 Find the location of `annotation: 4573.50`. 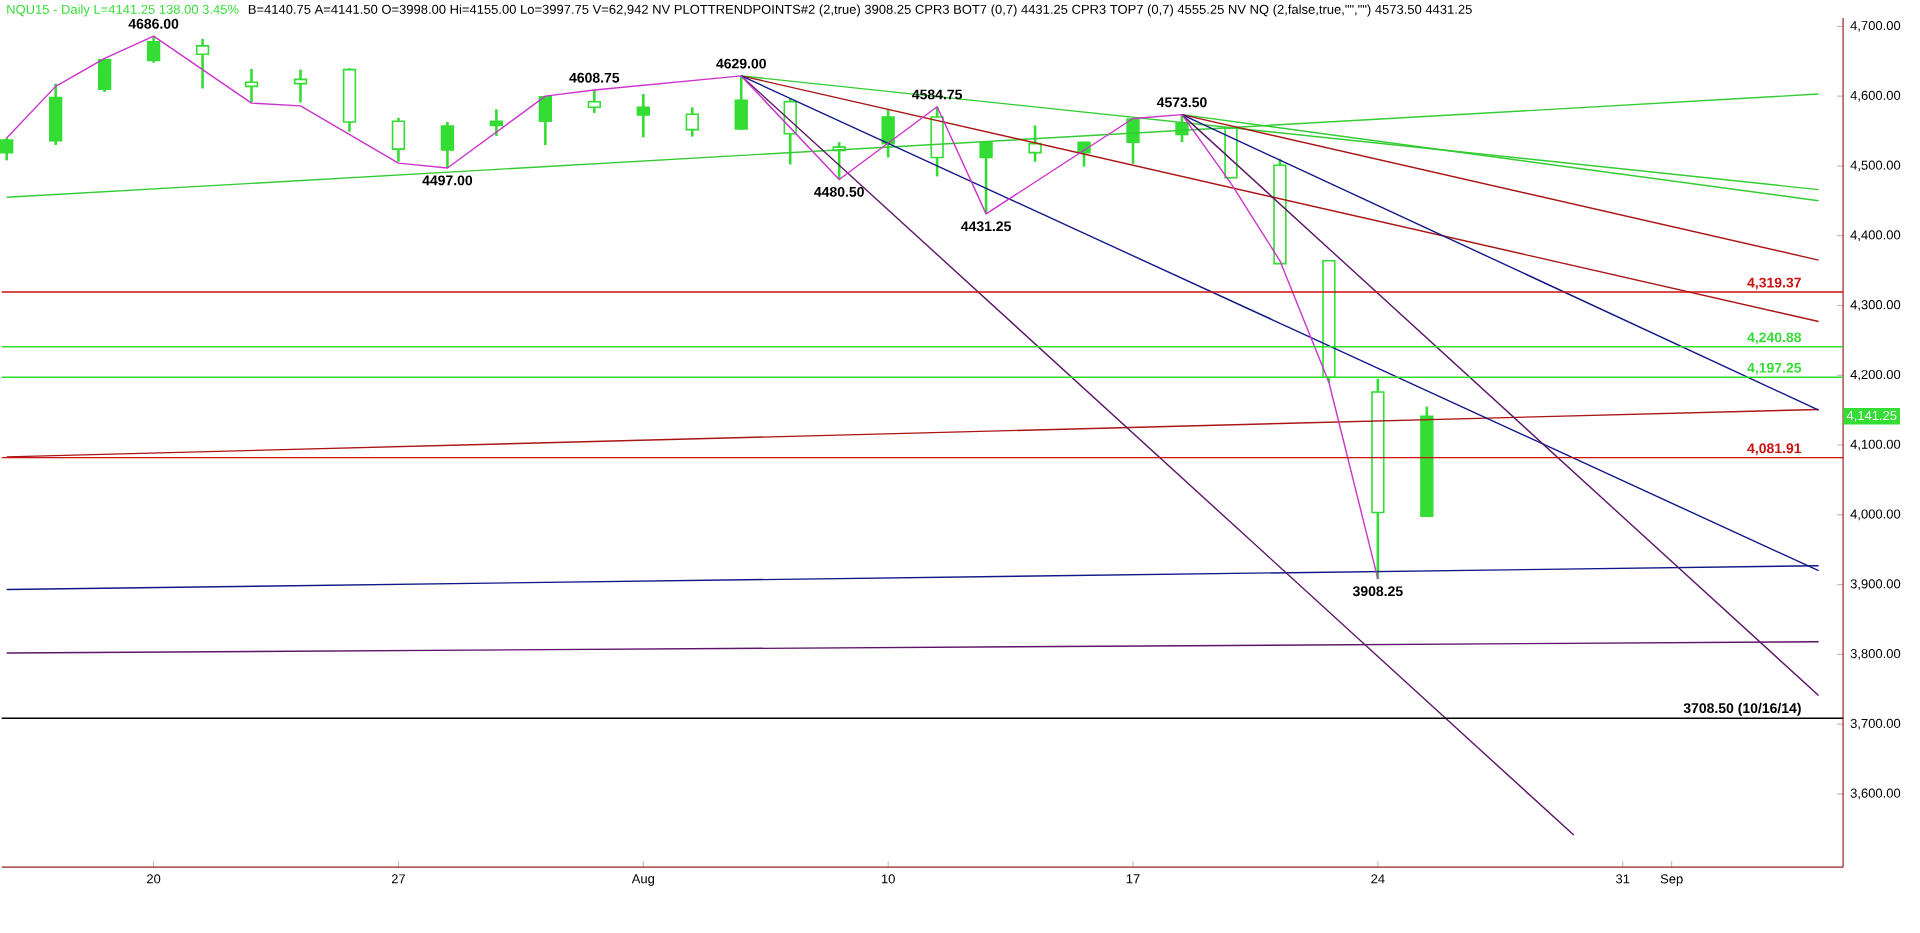

annotation: 4573.50 is located at coordinates (1181, 102).